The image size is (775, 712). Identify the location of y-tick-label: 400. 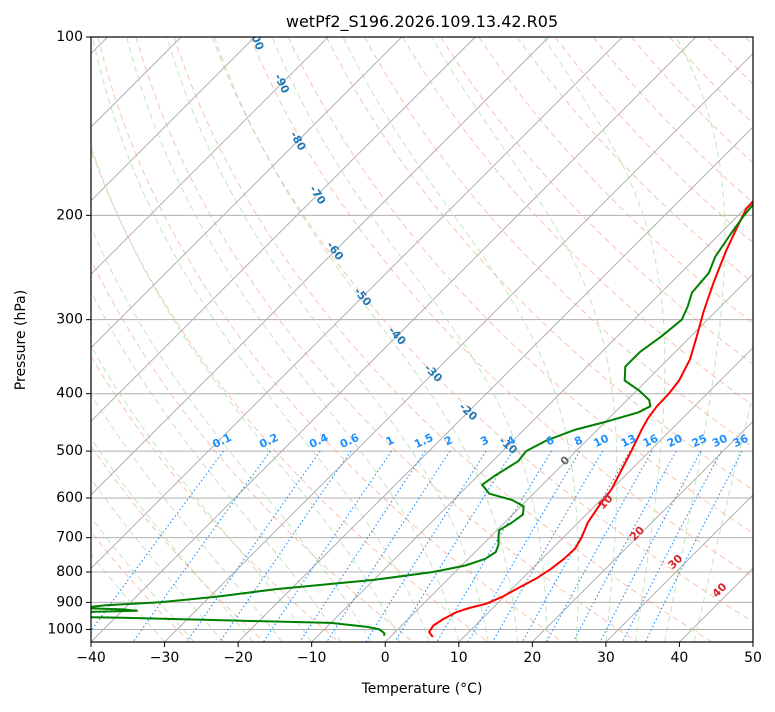
(69, 394).